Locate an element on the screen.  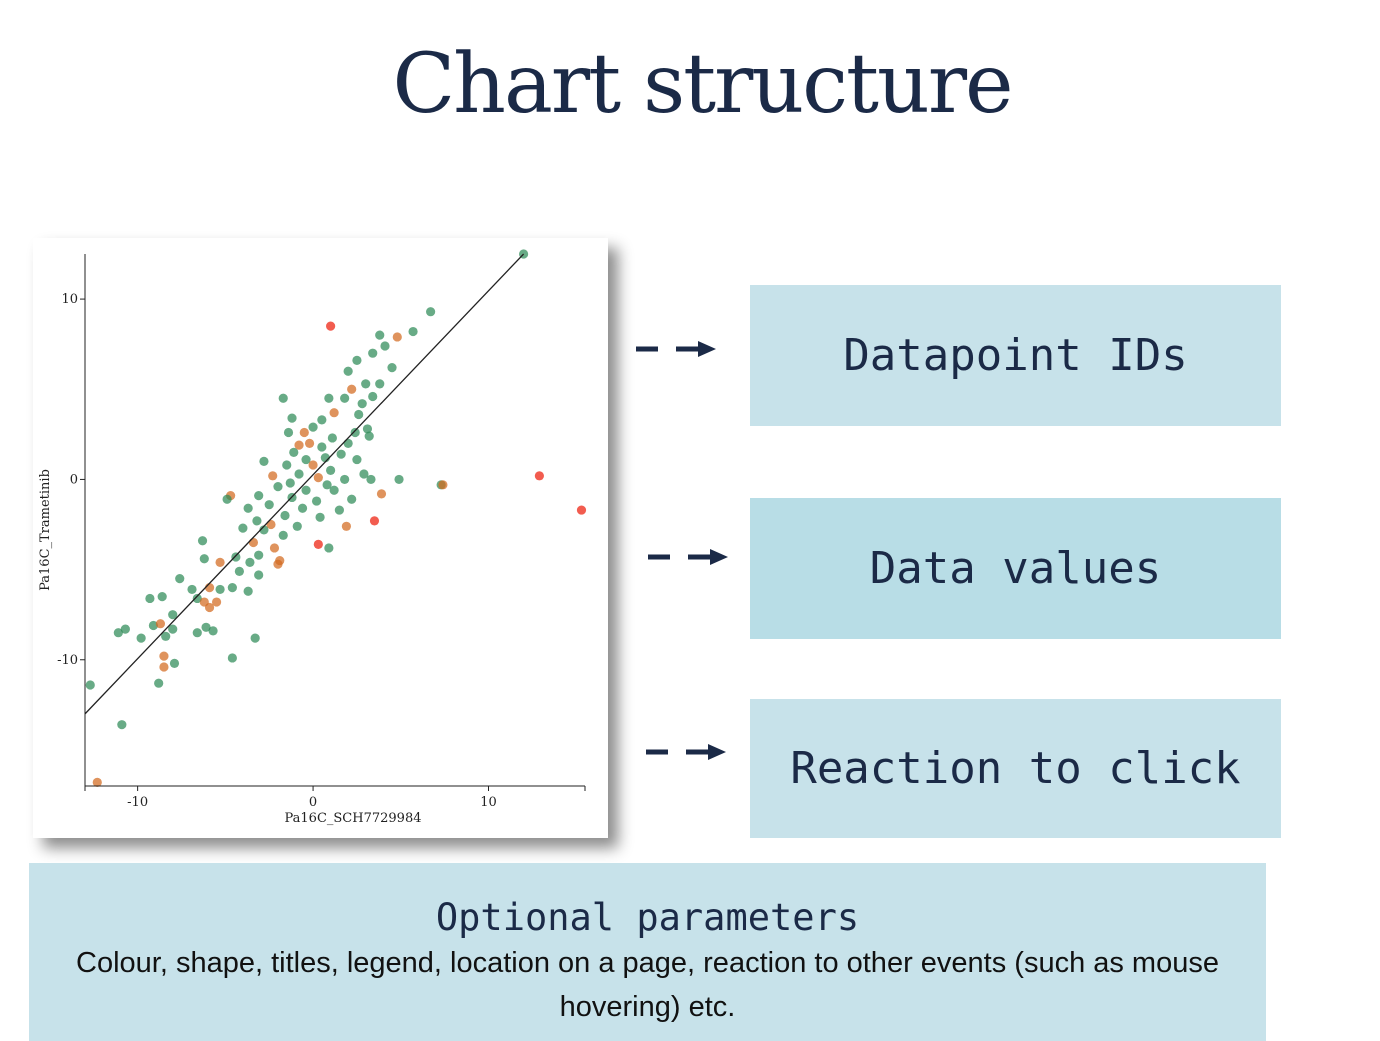
datapoint-ids-box: Datapoint IDs is located at coordinates (1015, 355).